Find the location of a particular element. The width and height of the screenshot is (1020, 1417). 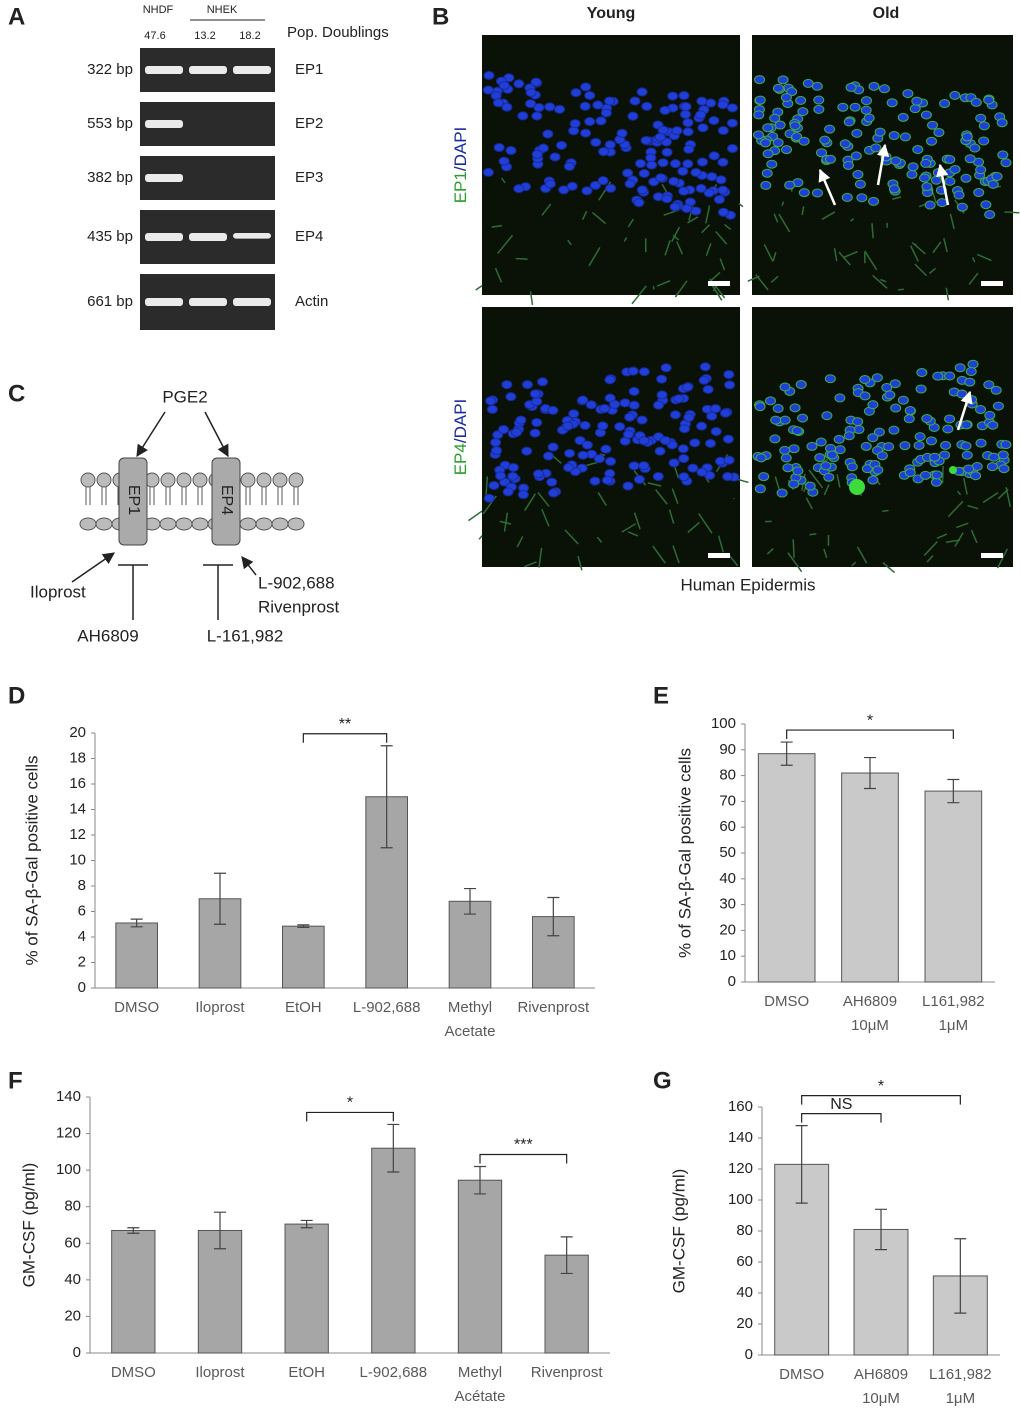

y-tick-label: 4 is located at coordinates (82, 936).